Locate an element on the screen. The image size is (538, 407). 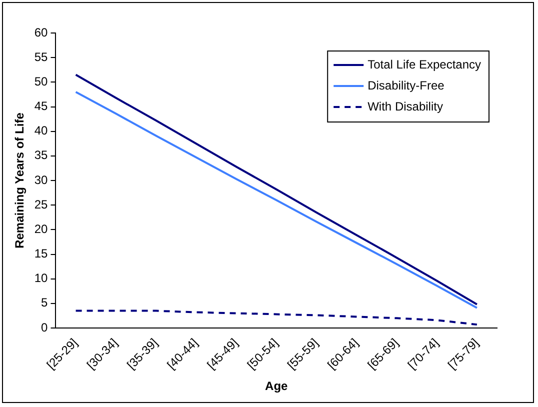
y-tick-label: 35 is located at coordinates (41, 155).